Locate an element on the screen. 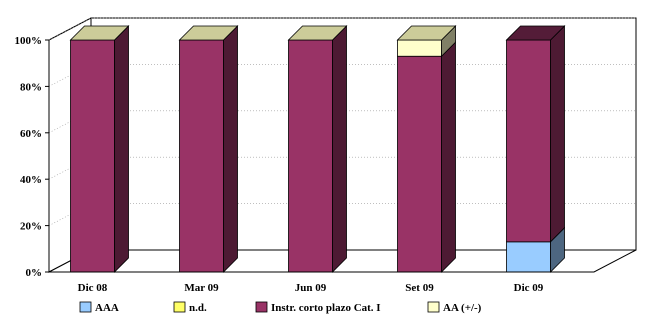 Image resolution: width=650 pixels, height=322 pixels. y-tick-label: 60% is located at coordinates (31, 134).